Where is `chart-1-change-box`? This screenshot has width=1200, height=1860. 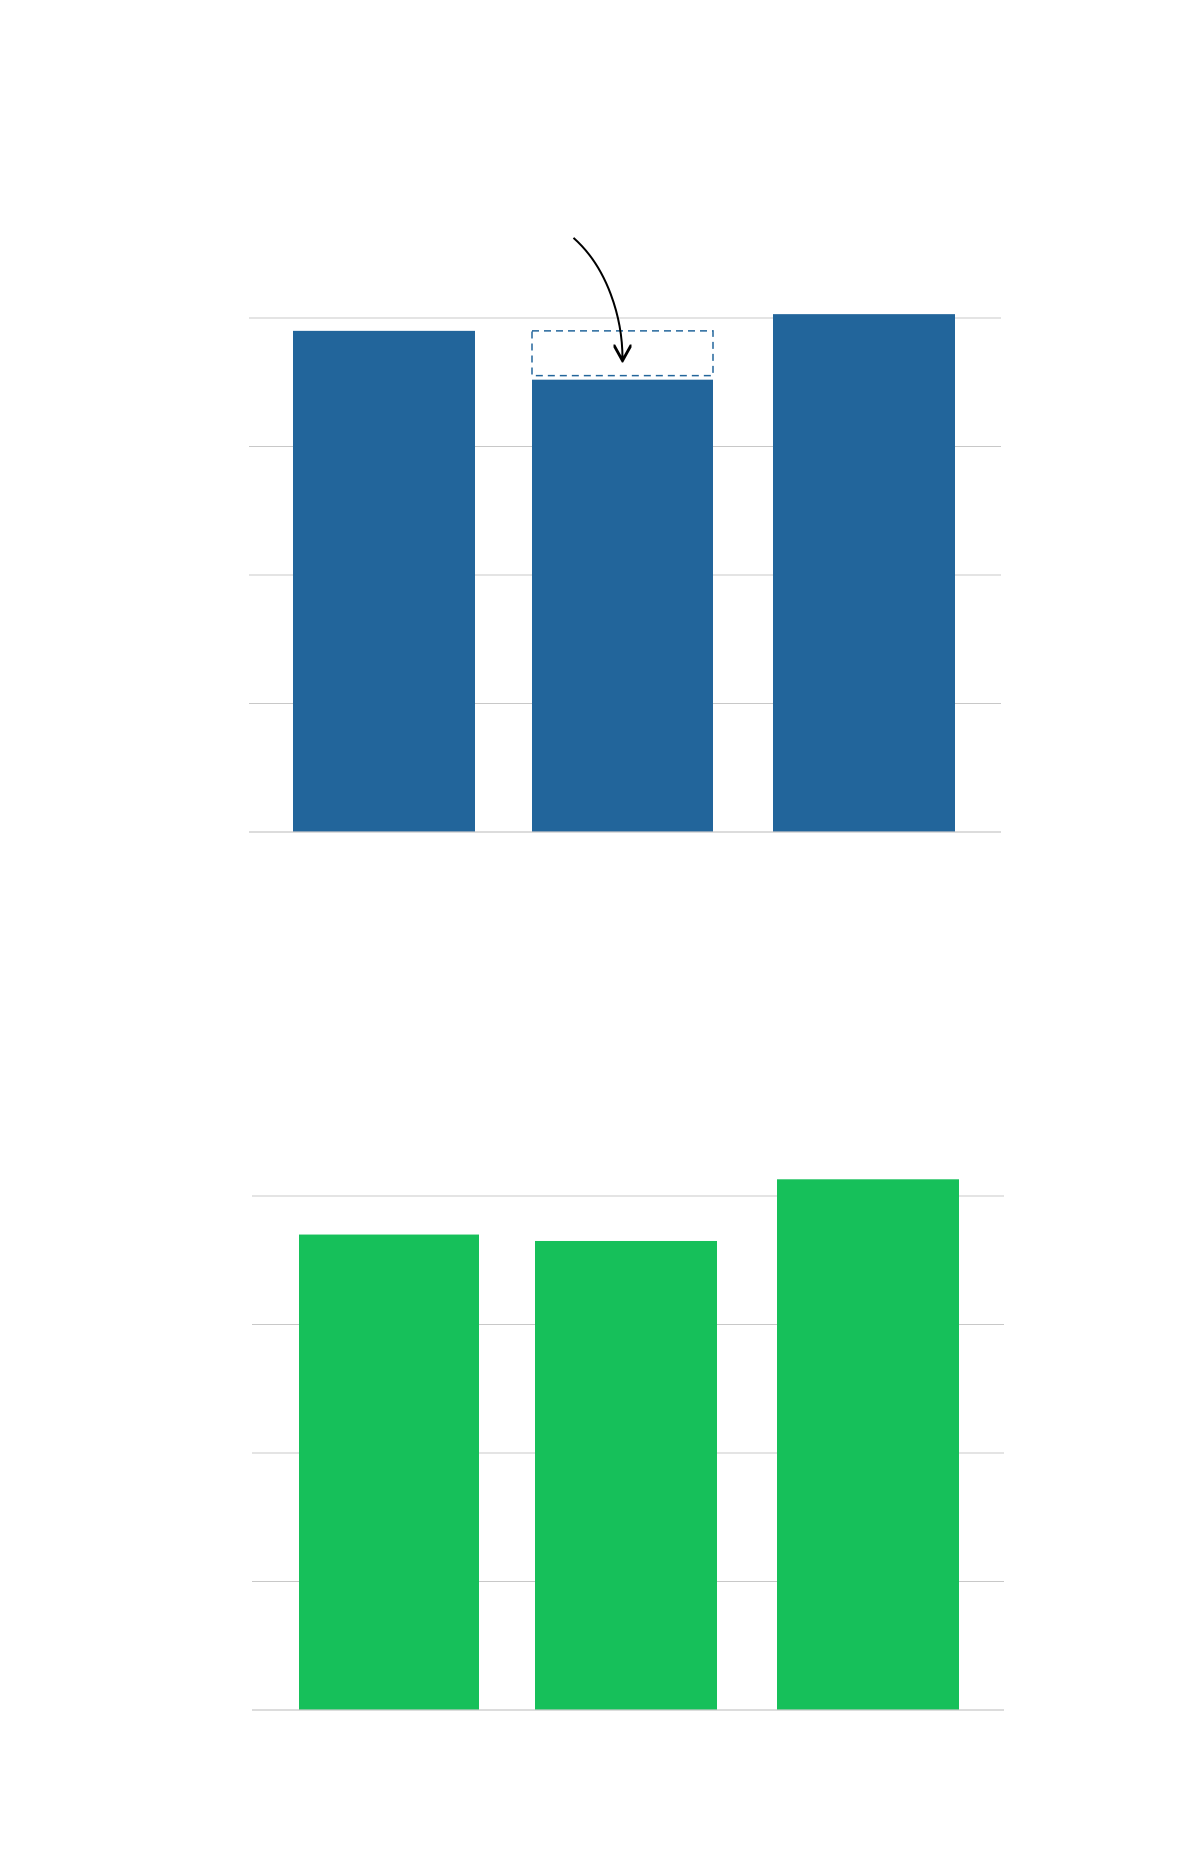 chart-1-change-box is located at coordinates (622, 353).